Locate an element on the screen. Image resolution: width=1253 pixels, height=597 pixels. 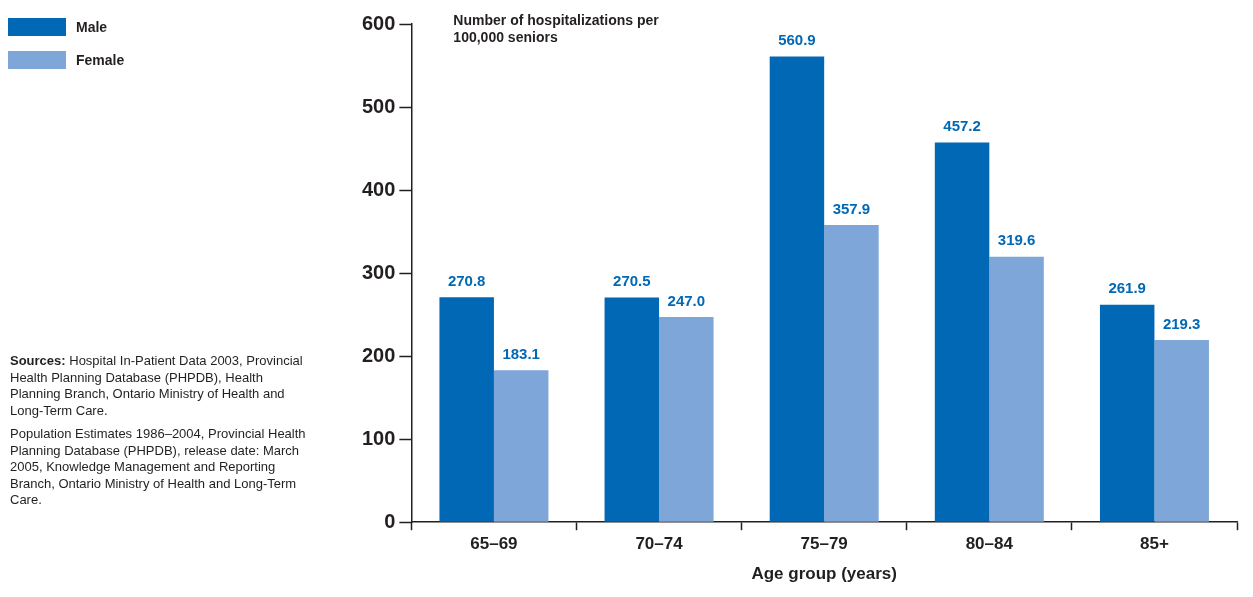
legend-label: Male is located at coordinates (92, 26).